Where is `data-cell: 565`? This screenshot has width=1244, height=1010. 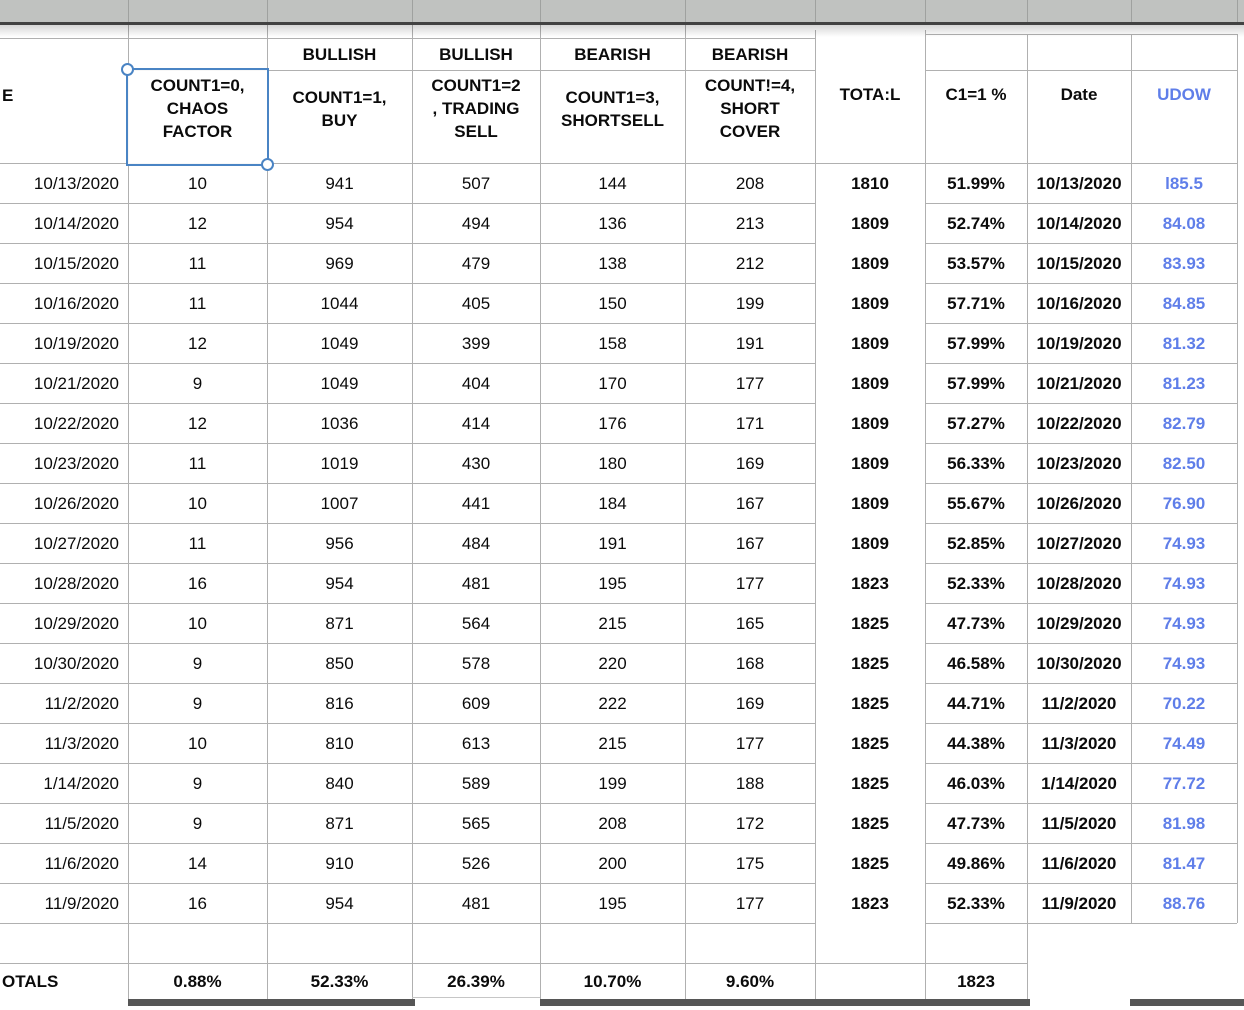 data-cell: 565 is located at coordinates (476, 823).